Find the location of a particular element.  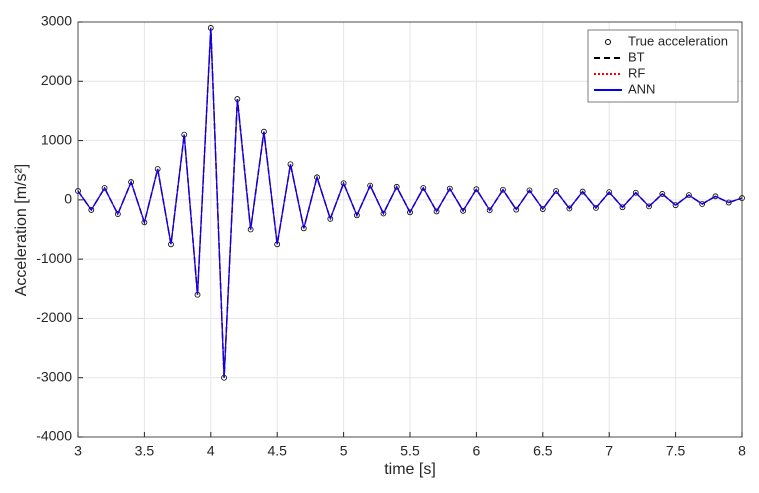

y-tick-label: 3000 is located at coordinates (56, 21).